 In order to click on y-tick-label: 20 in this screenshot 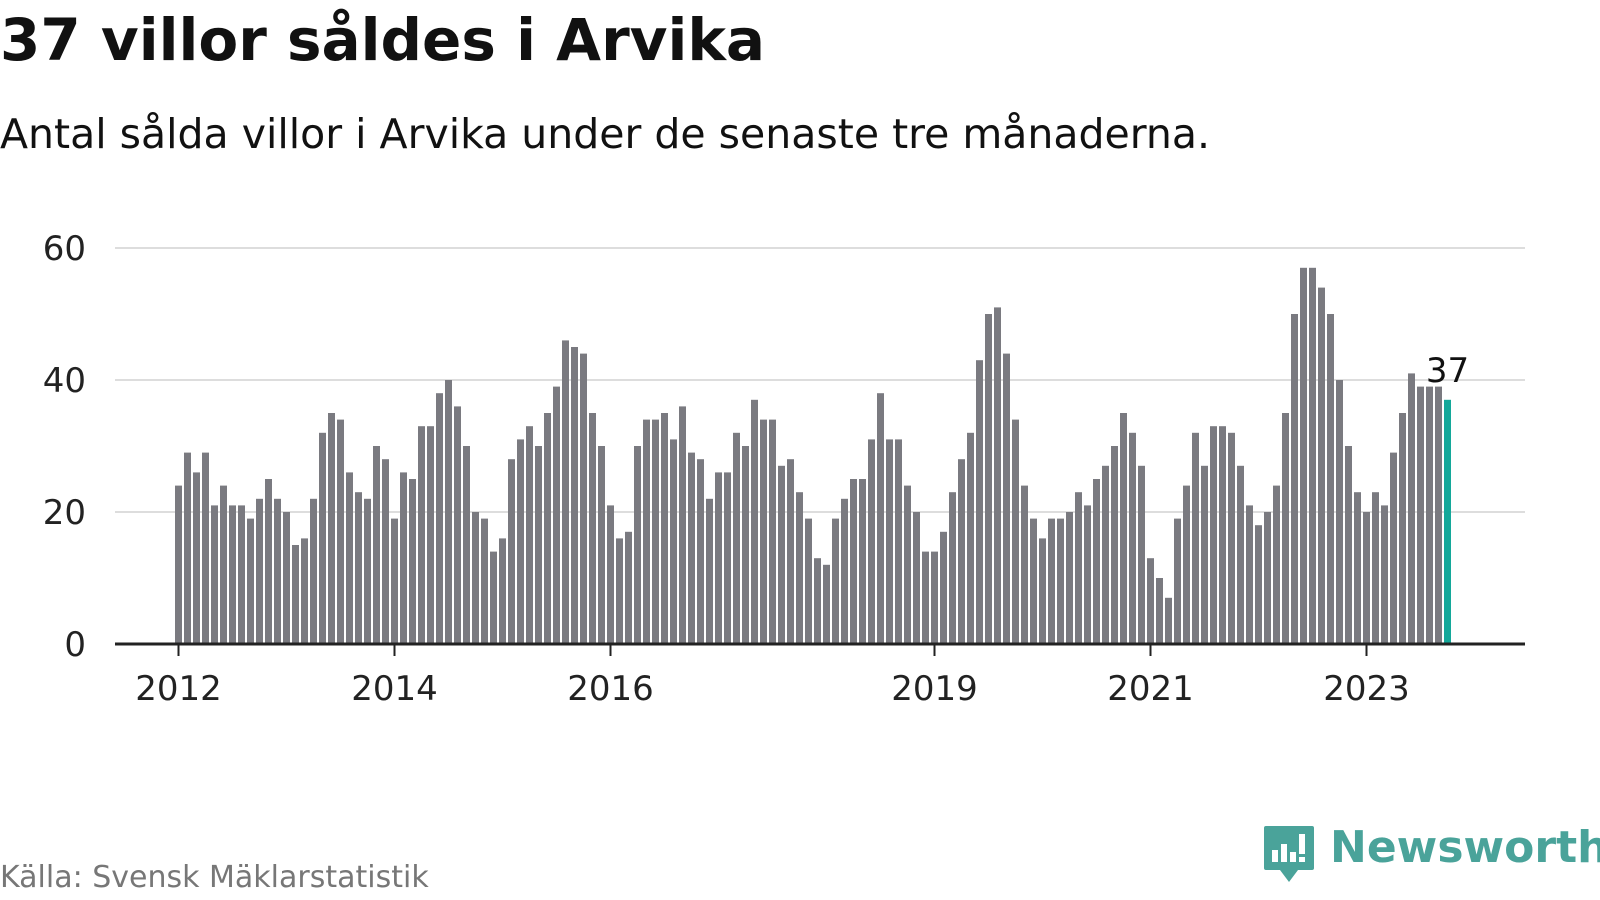, I will do `click(64, 513)`.